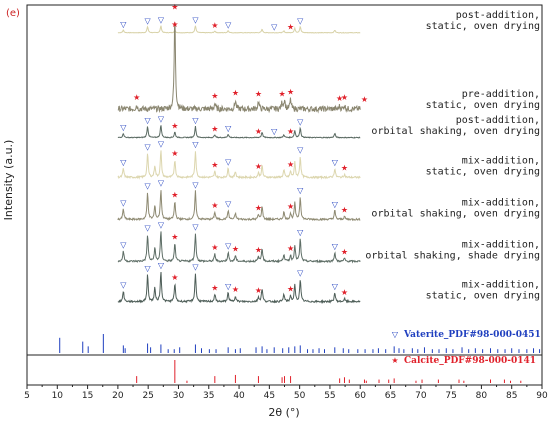  What do you see at coordinates (501, 94) in the screenshot?
I see `curve-label: pre-addition,` at bounding box center [501, 94].